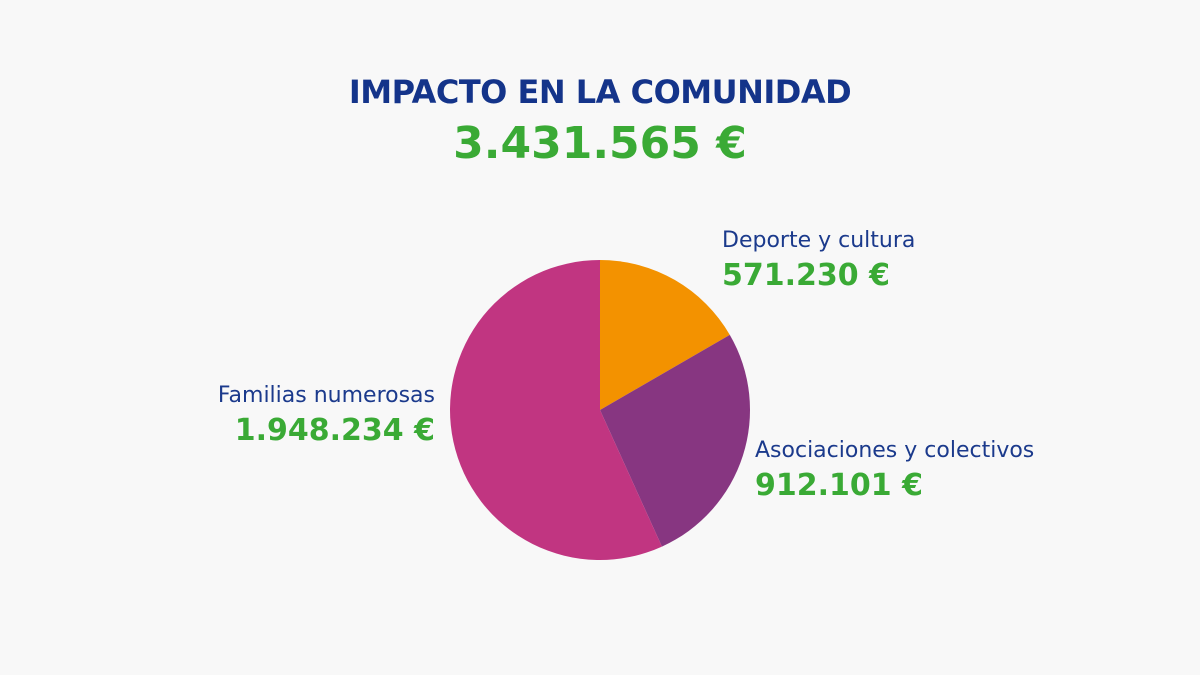  What do you see at coordinates (600, 143) in the screenshot?
I see `chart-total-value: 3.431.565 €` at bounding box center [600, 143].